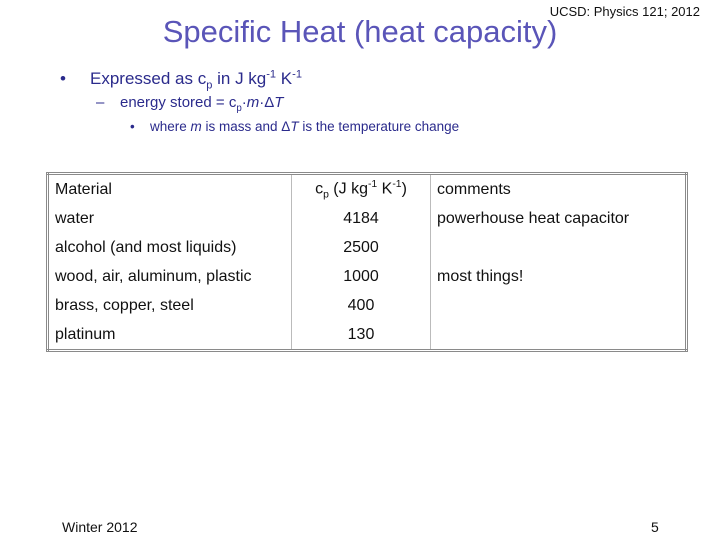 The width and height of the screenshot is (720, 540). I want to click on bullet: • Expressed as cp in J kg-1 K-1, so click(181, 80).